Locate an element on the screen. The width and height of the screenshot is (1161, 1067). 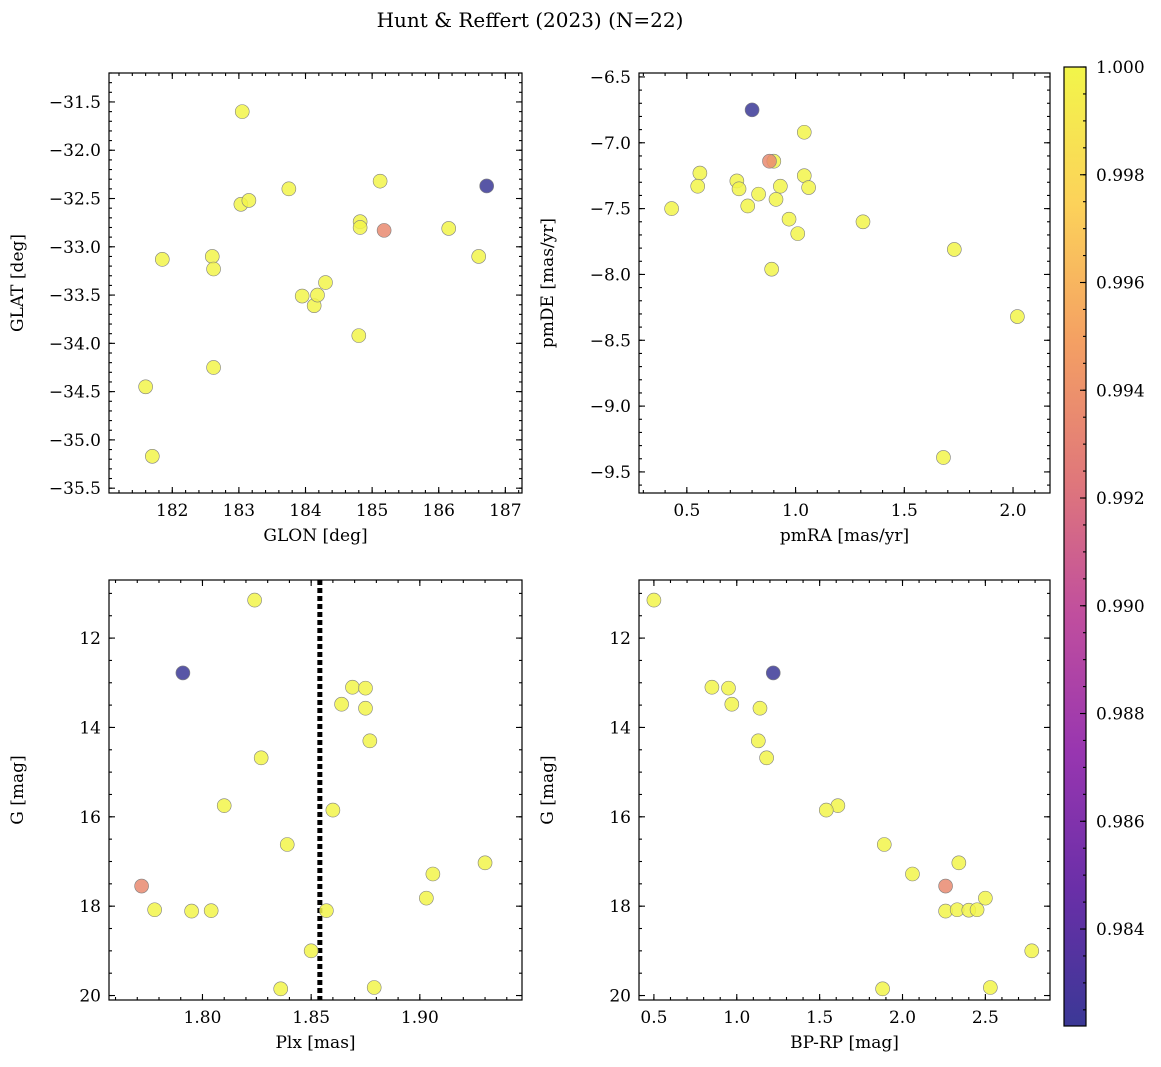
y-tick-label: −31.5 is located at coordinates (75, 103).